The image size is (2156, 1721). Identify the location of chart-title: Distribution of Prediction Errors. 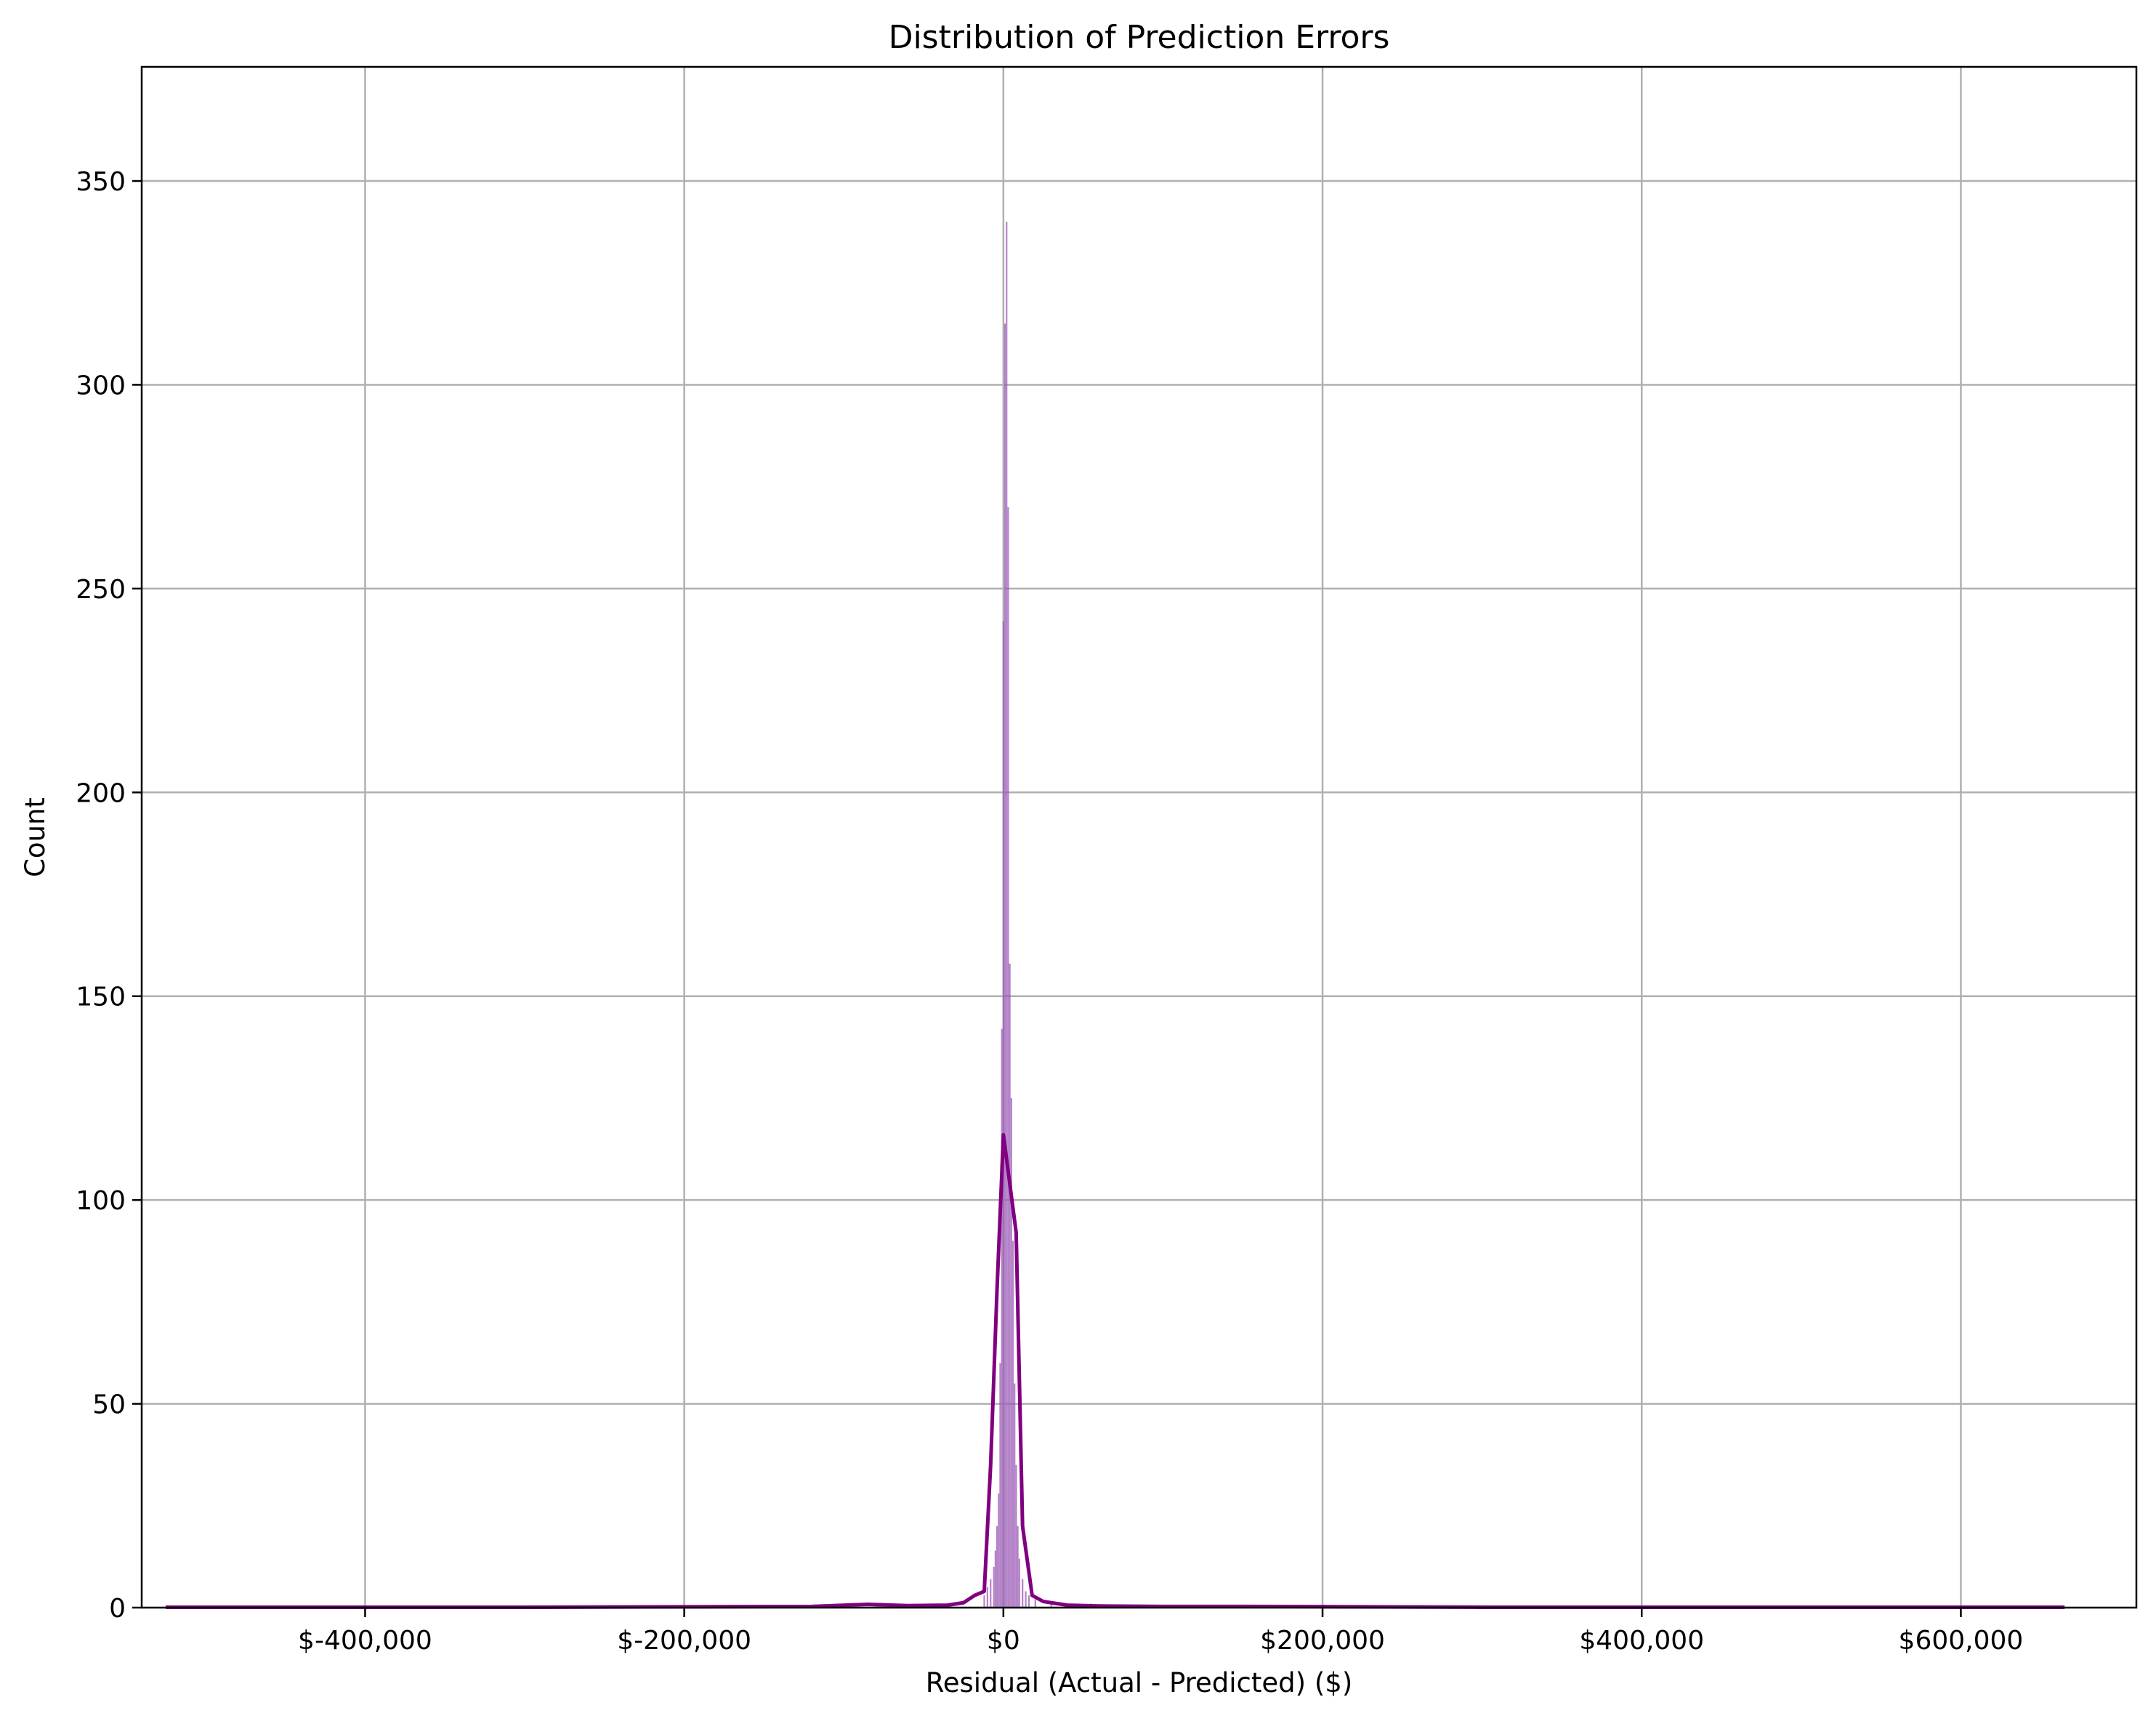
(1139, 37).